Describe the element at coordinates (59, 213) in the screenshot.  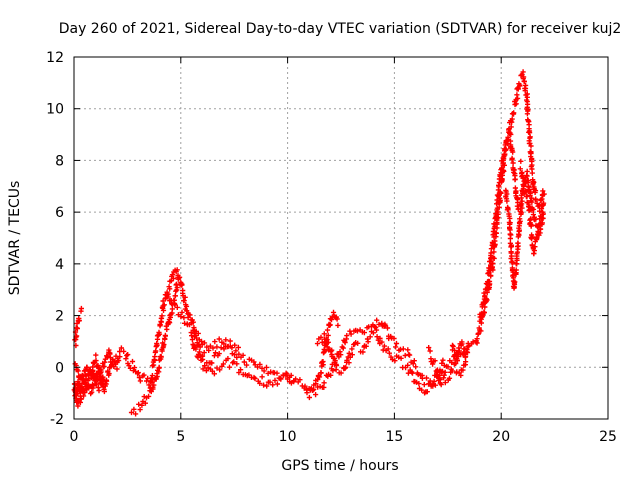
I see `y-tick-label: 6` at that location.